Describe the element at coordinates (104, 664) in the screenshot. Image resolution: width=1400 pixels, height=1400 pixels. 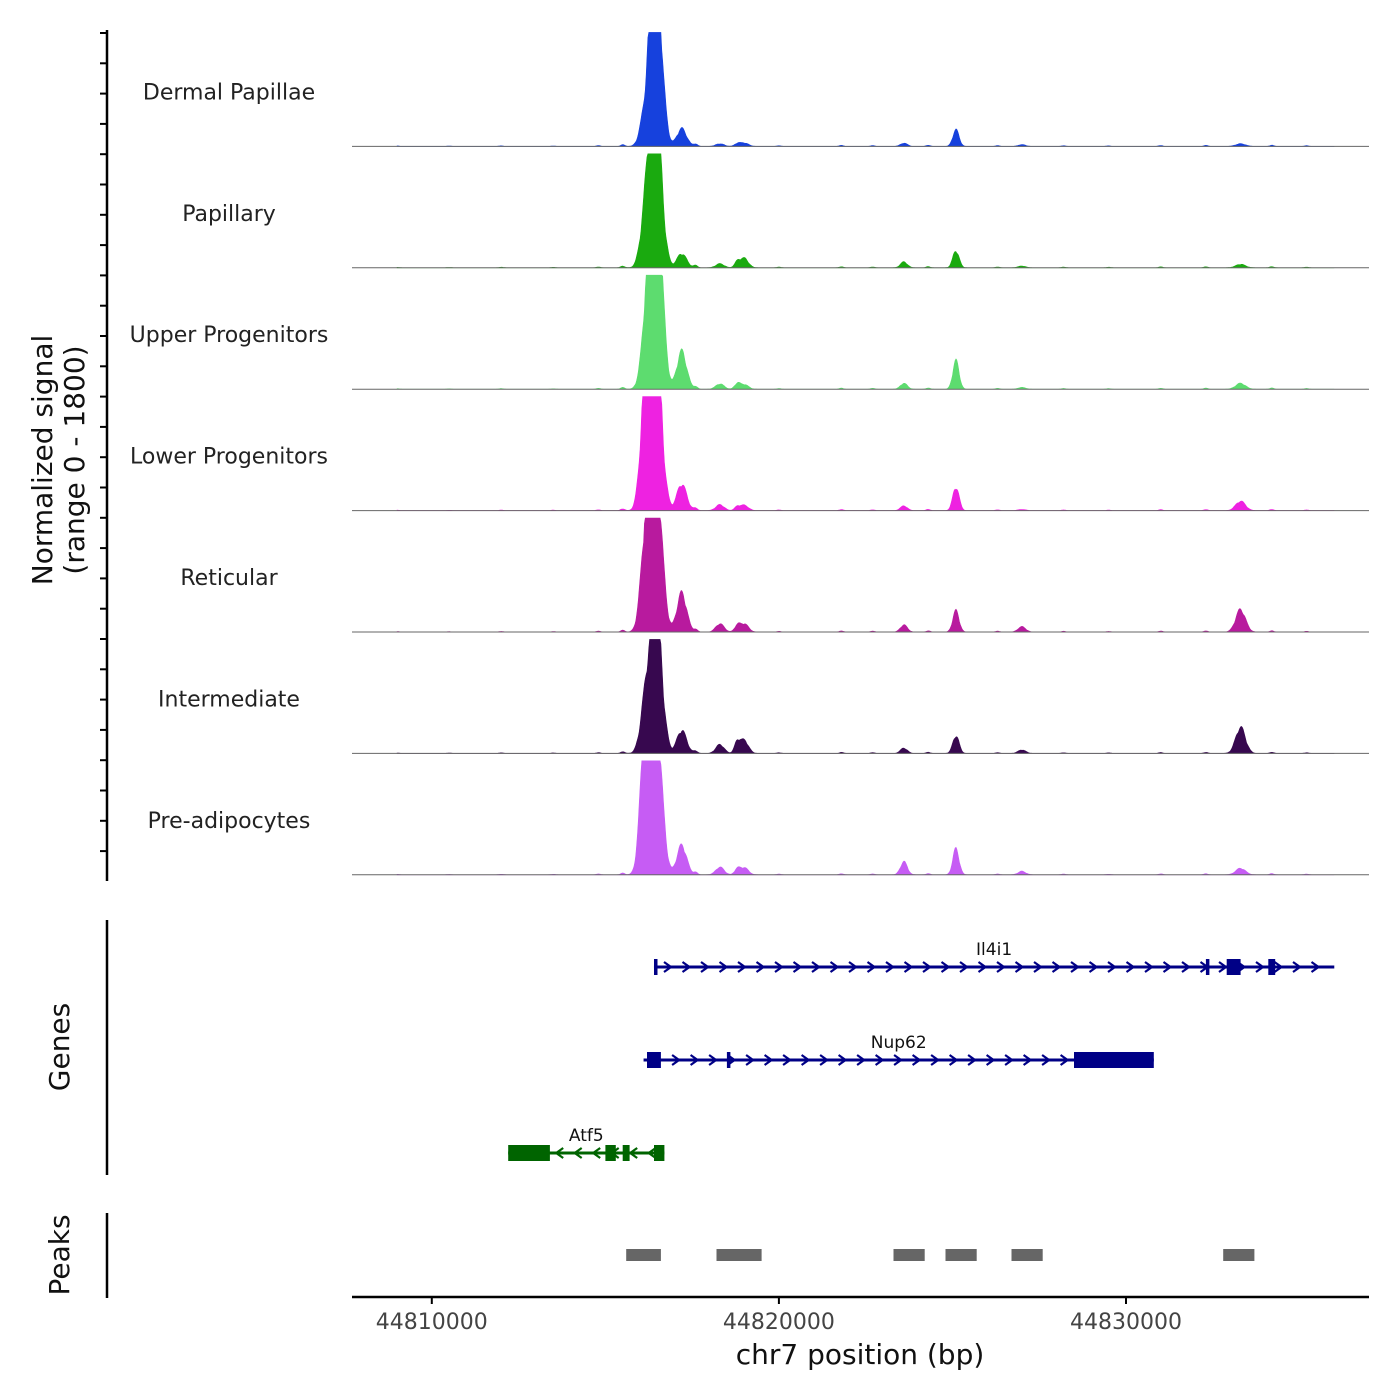
I see `left-axes` at that location.